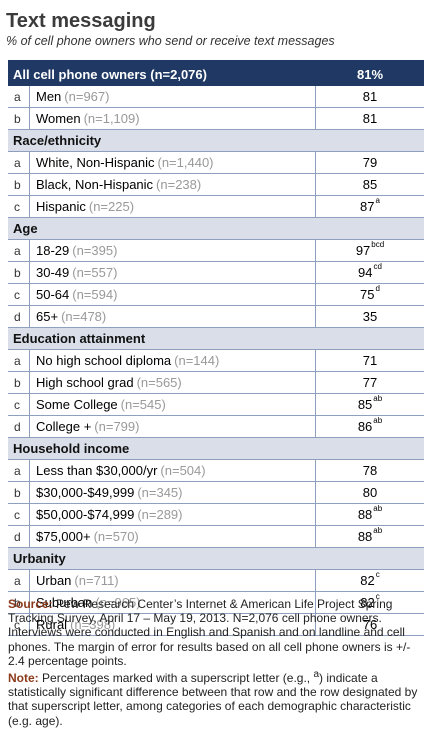  What do you see at coordinates (173, 536) in the screenshot?
I see `row-label-cell: $75,000+ (n=570)` at bounding box center [173, 536].